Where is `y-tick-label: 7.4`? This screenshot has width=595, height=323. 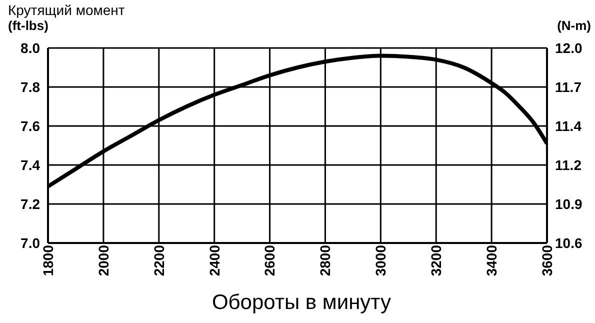
y-tick-label: 7.4 is located at coordinates (30, 164).